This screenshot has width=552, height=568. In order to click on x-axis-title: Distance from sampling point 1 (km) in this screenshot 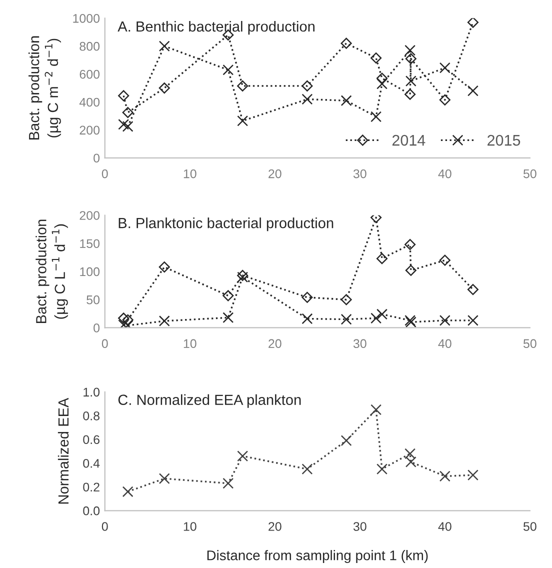, I will do `click(317, 557)`.